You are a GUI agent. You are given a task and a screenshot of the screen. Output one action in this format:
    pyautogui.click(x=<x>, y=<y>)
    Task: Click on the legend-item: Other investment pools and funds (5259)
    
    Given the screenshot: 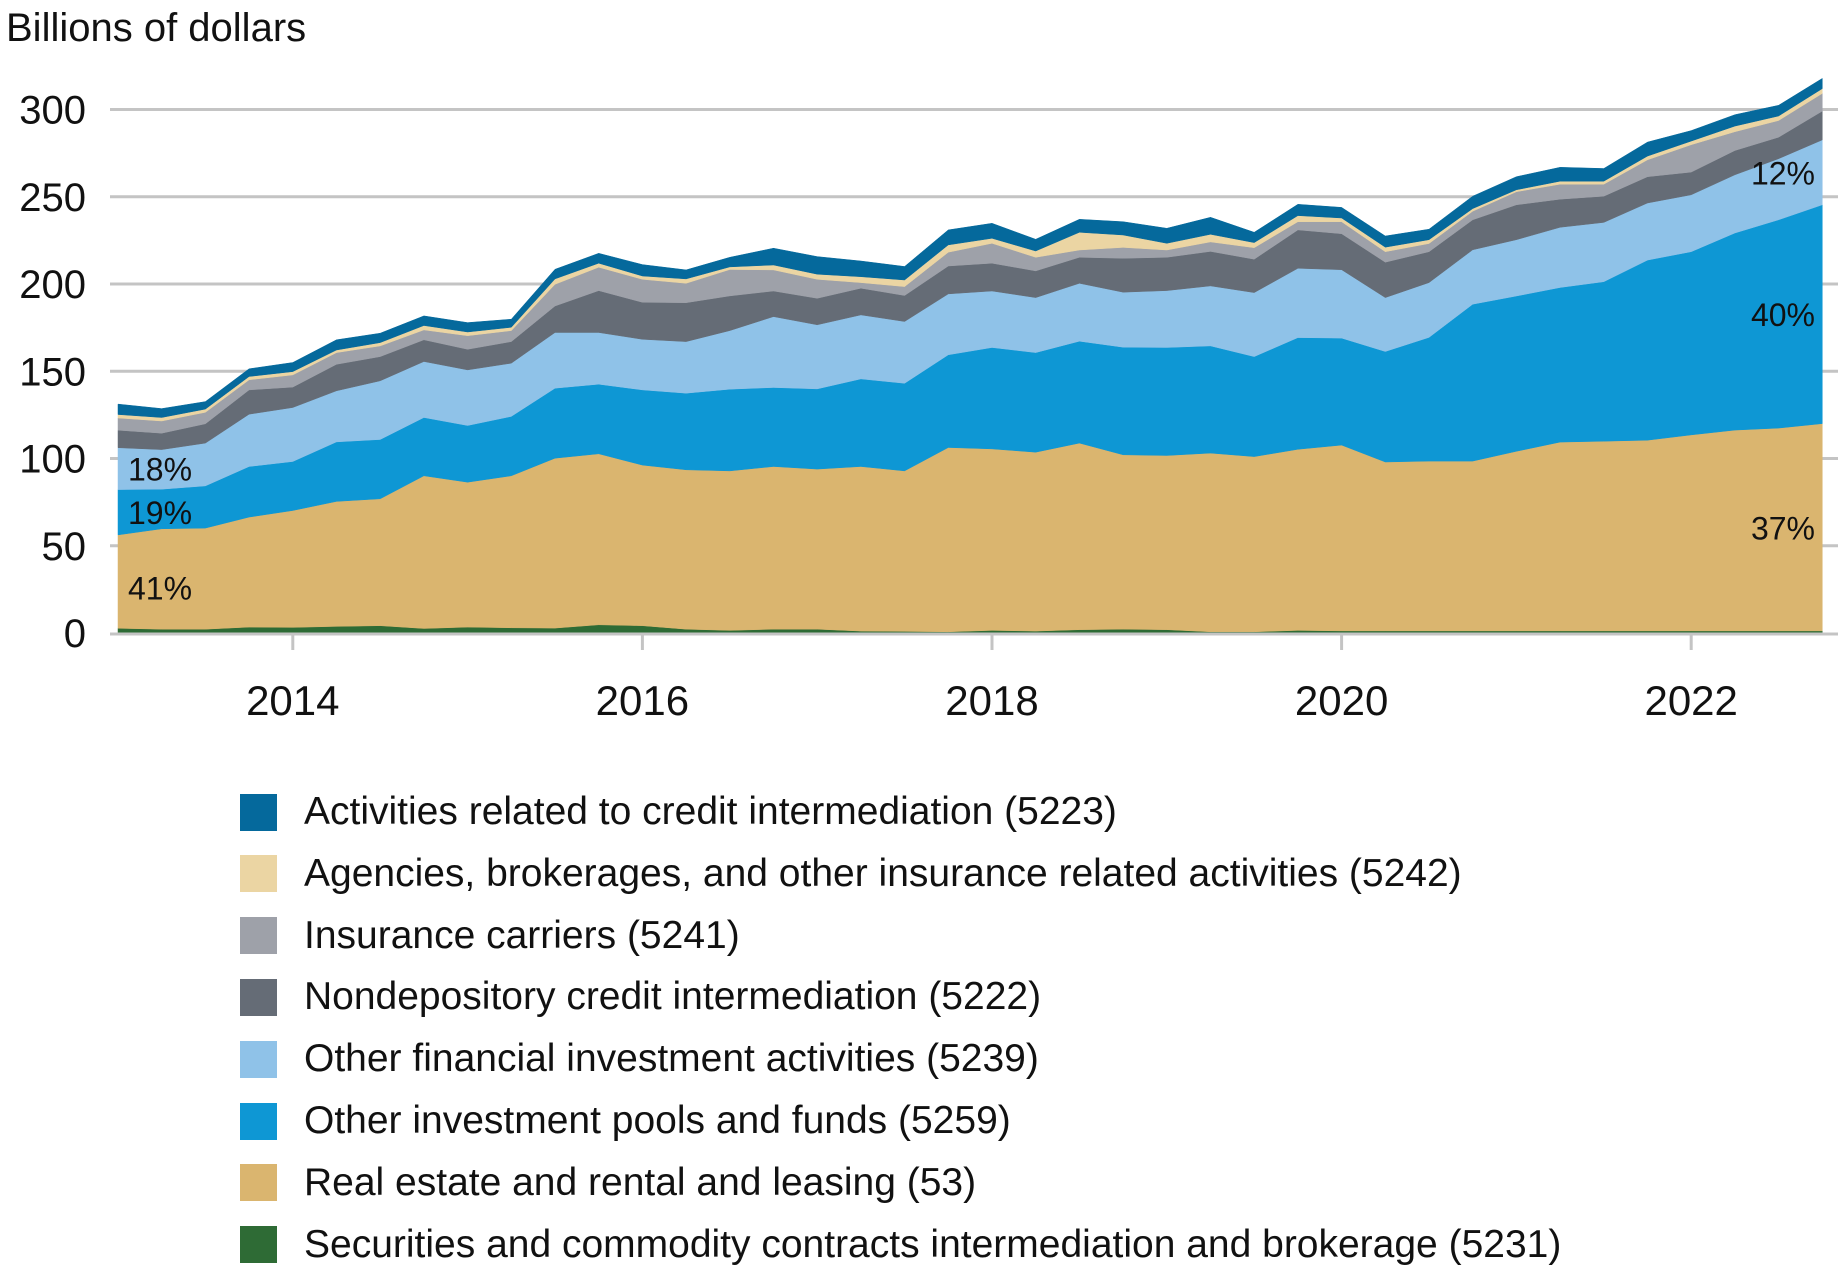 What is the action you would take?
    pyautogui.click(x=625, y=1121)
    